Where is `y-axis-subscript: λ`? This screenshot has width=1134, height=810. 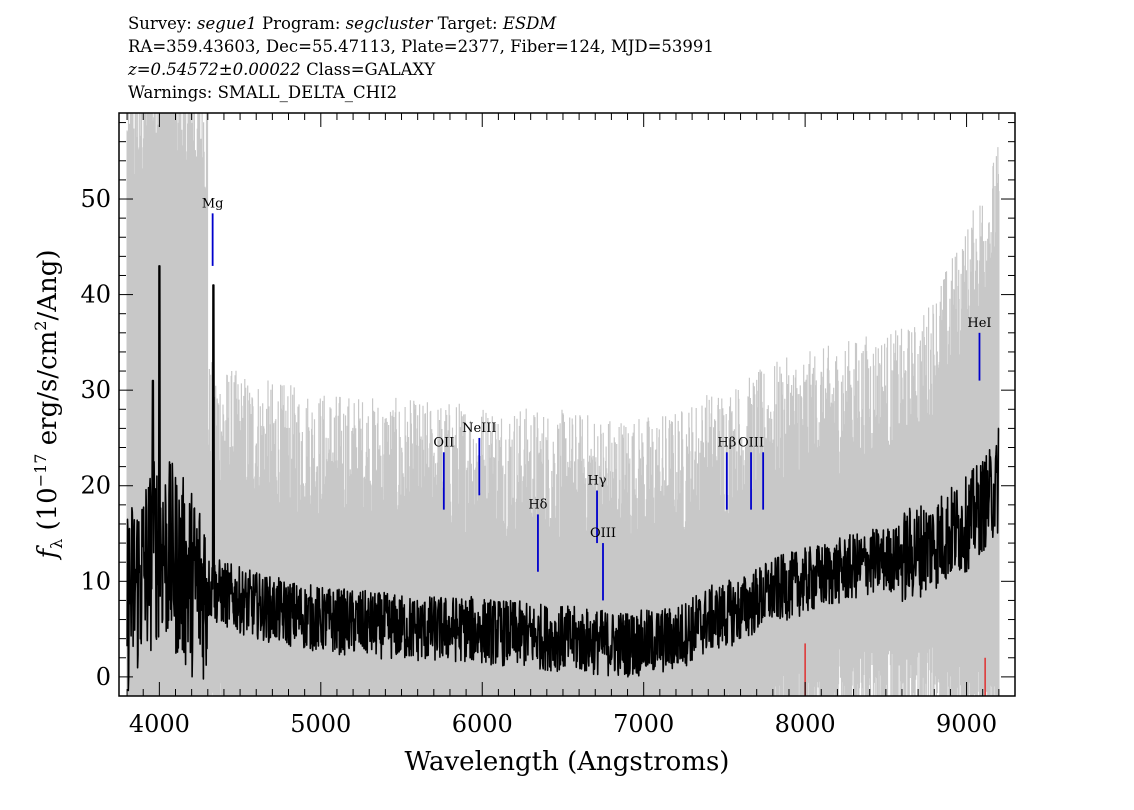
y-axis-subscript: λ is located at coordinates (56, 544).